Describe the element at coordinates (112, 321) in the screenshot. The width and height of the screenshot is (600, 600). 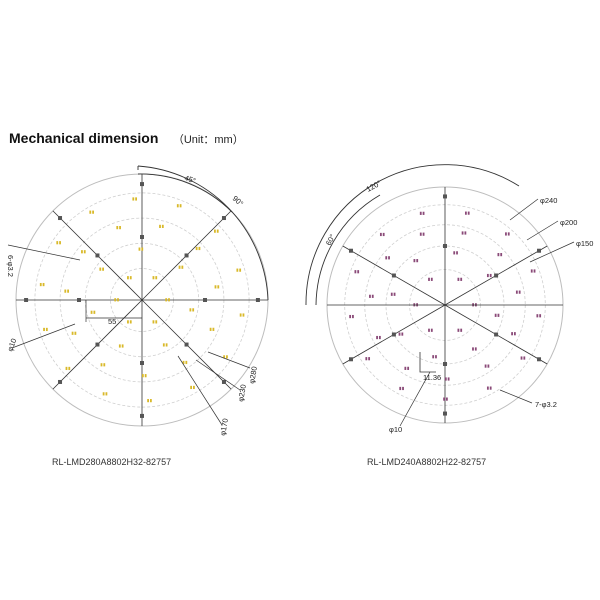
I see `left-dim-55: 55` at that location.